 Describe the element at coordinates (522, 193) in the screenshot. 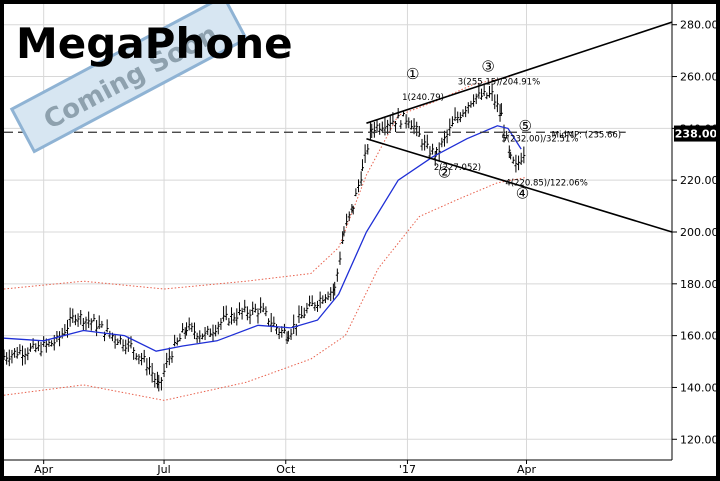

I see `wave-4-marker: ④` at that location.